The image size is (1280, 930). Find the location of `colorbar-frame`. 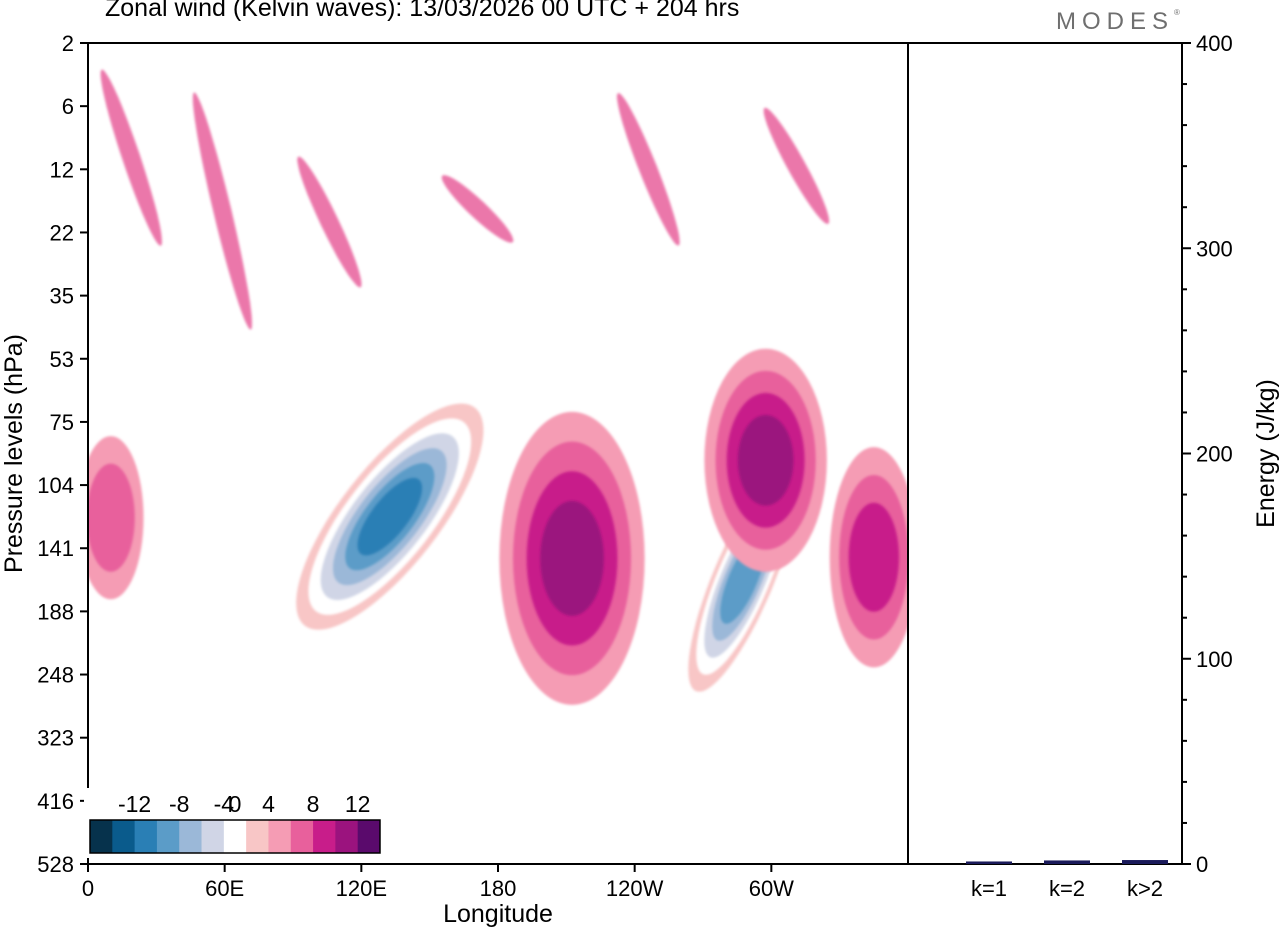

colorbar-frame is located at coordinates (235, 836).